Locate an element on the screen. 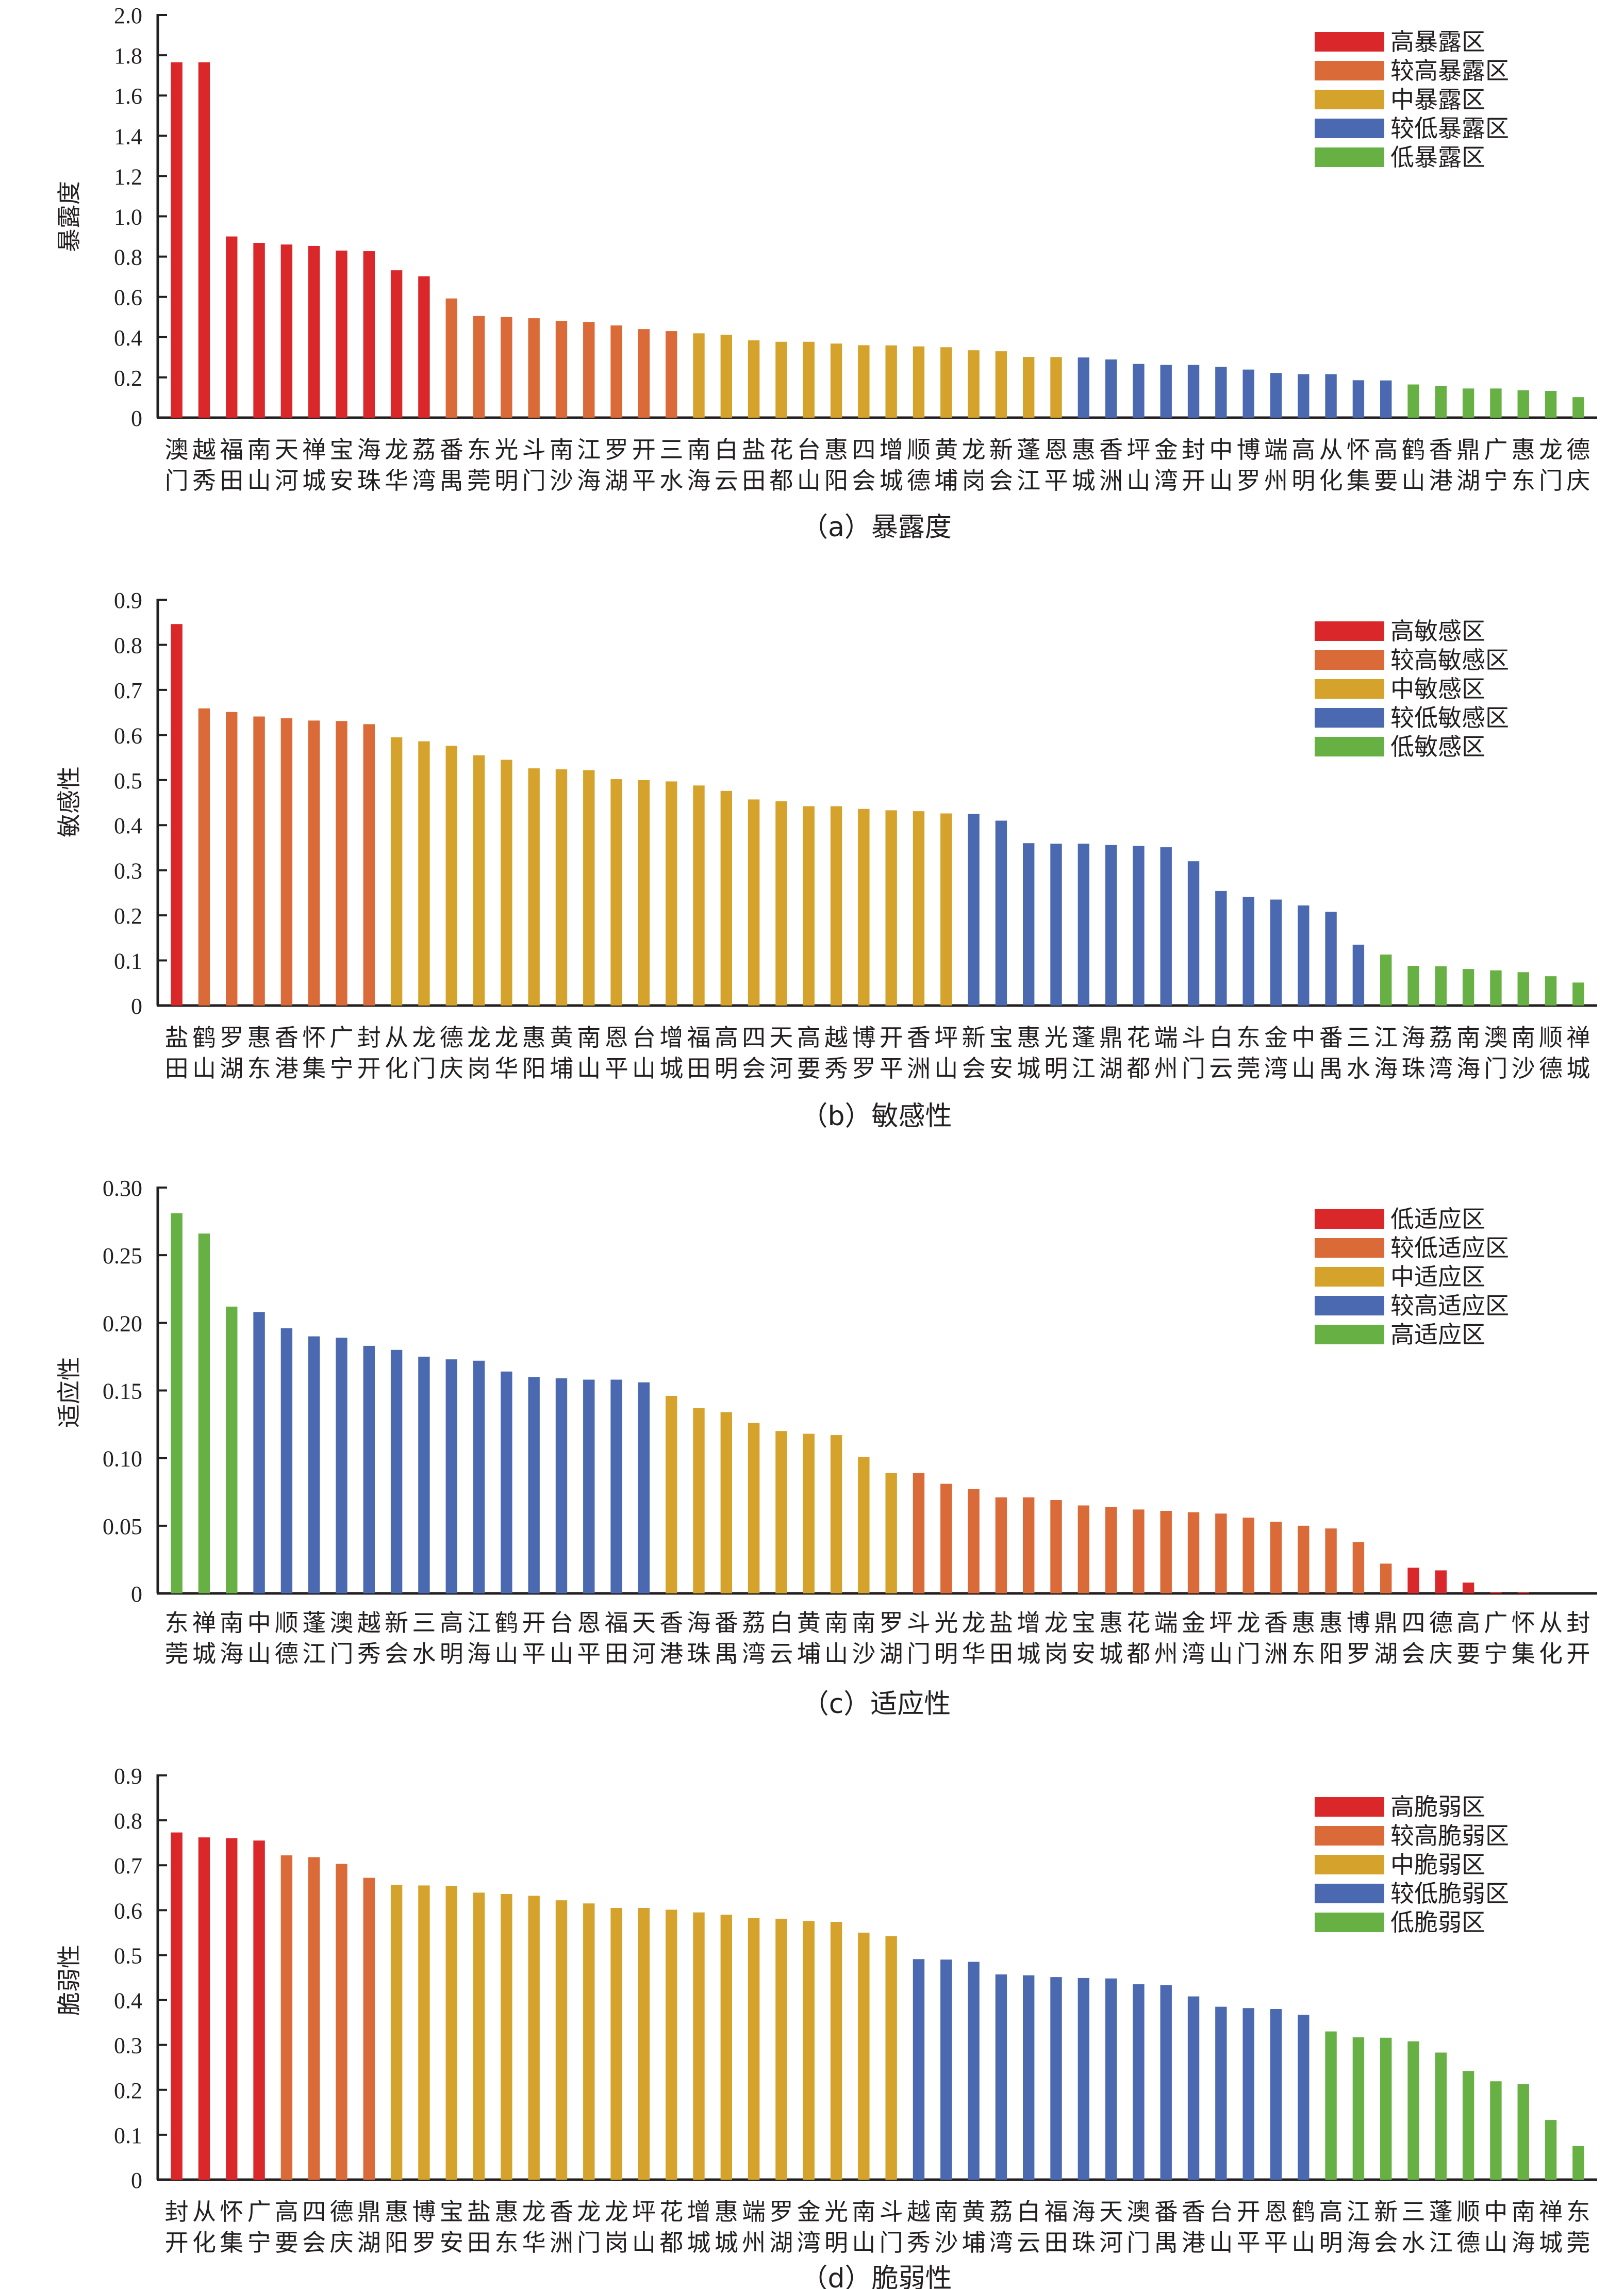 This screenshot has height=2289, width=1624. x-tick-label: 天 is located at coordinates (1111, 2212).